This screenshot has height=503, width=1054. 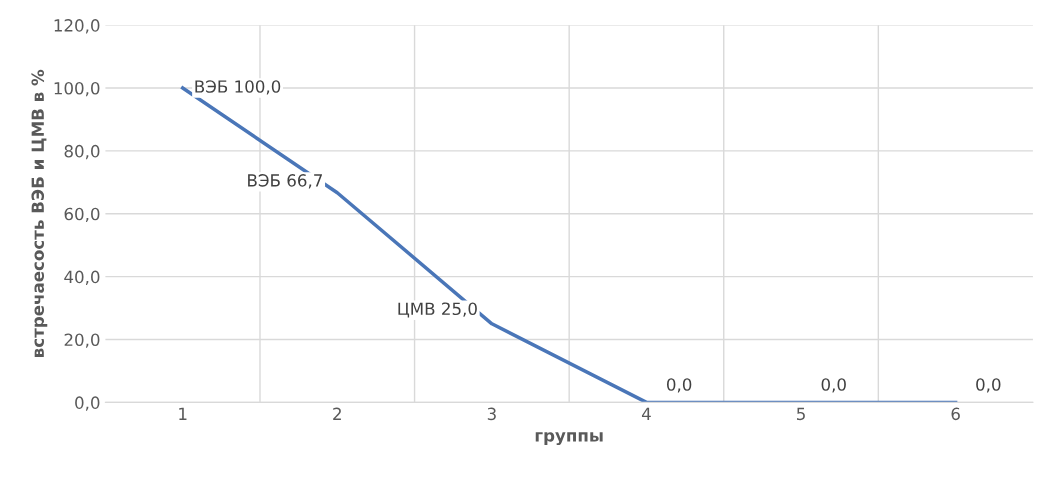 I want to click on data-label: ЦМВ 25,0, so click(x=437, y=310).